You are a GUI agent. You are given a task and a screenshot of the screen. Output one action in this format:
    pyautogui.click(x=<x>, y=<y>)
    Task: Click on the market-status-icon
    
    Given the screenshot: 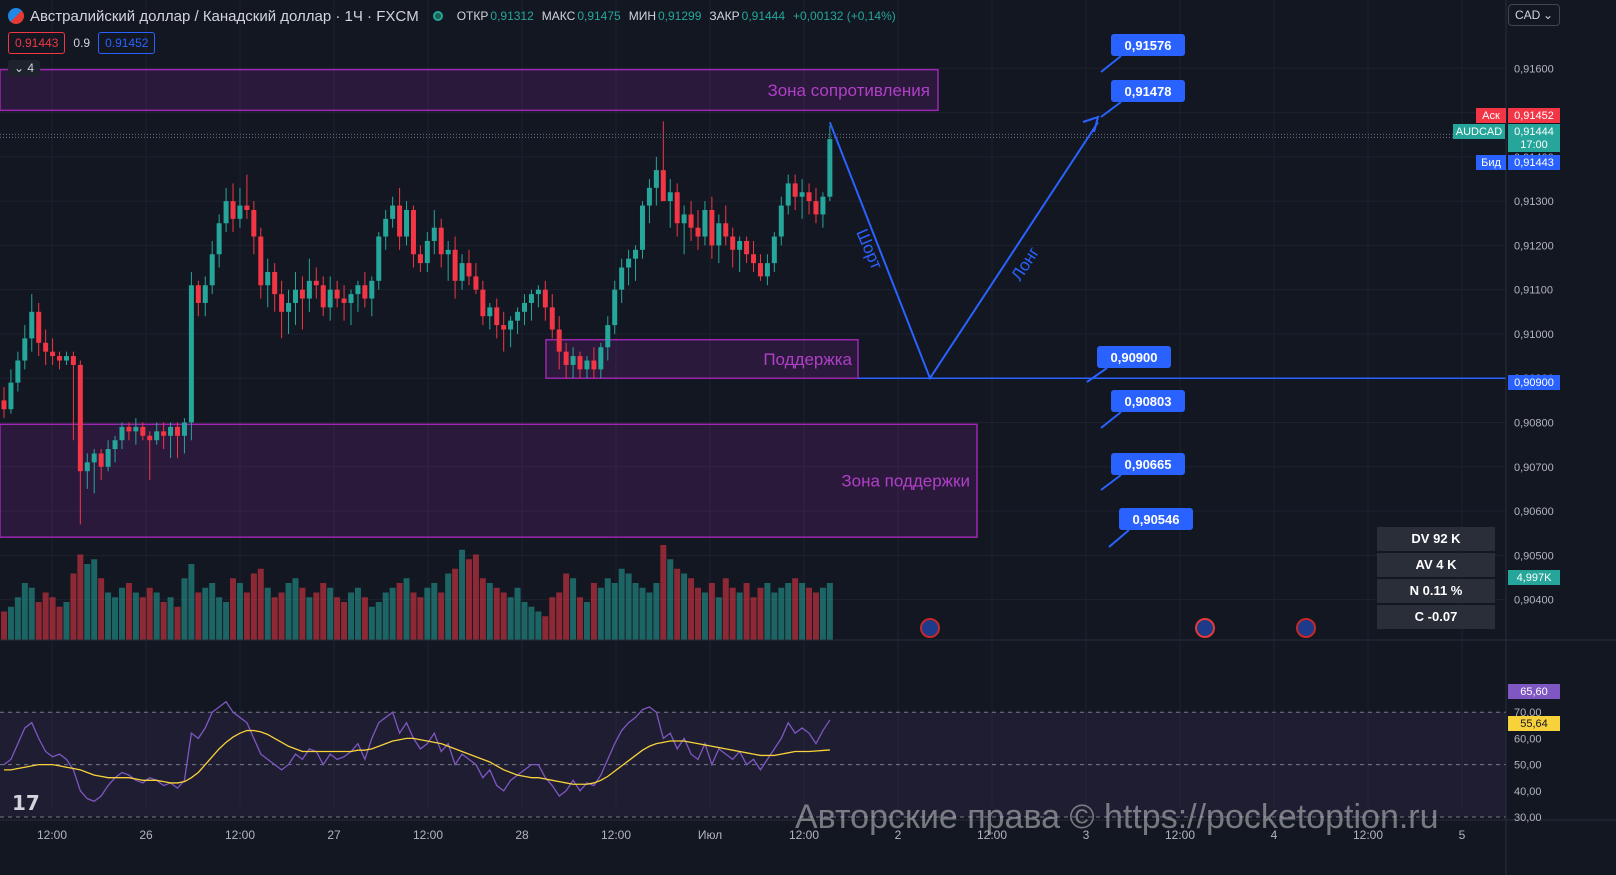 What is the action you would take?
    pyautogui.click(x=437, y=16)
    